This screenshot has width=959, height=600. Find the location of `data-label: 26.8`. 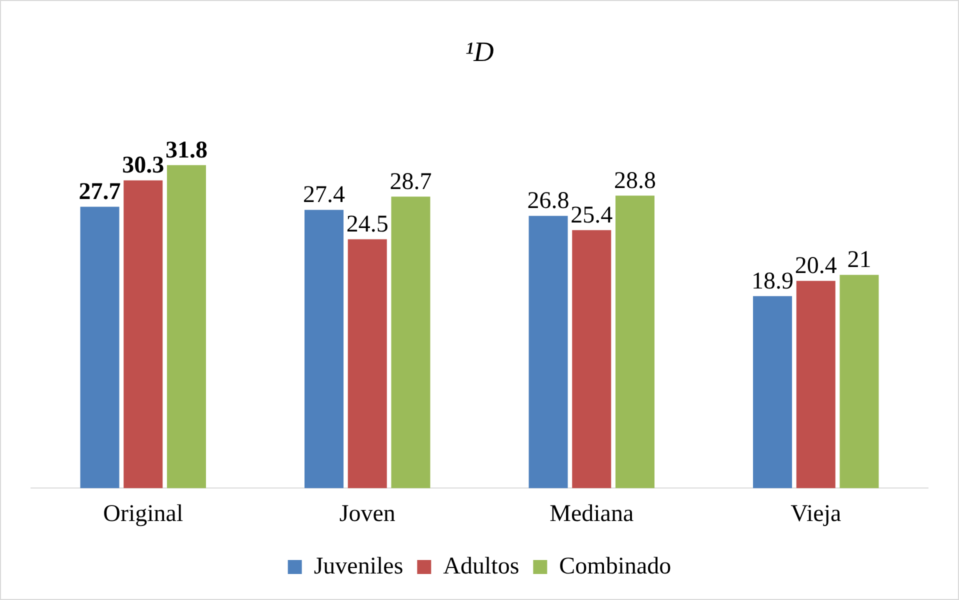

data-label: 26.8 is located at coordinates (548, 201).